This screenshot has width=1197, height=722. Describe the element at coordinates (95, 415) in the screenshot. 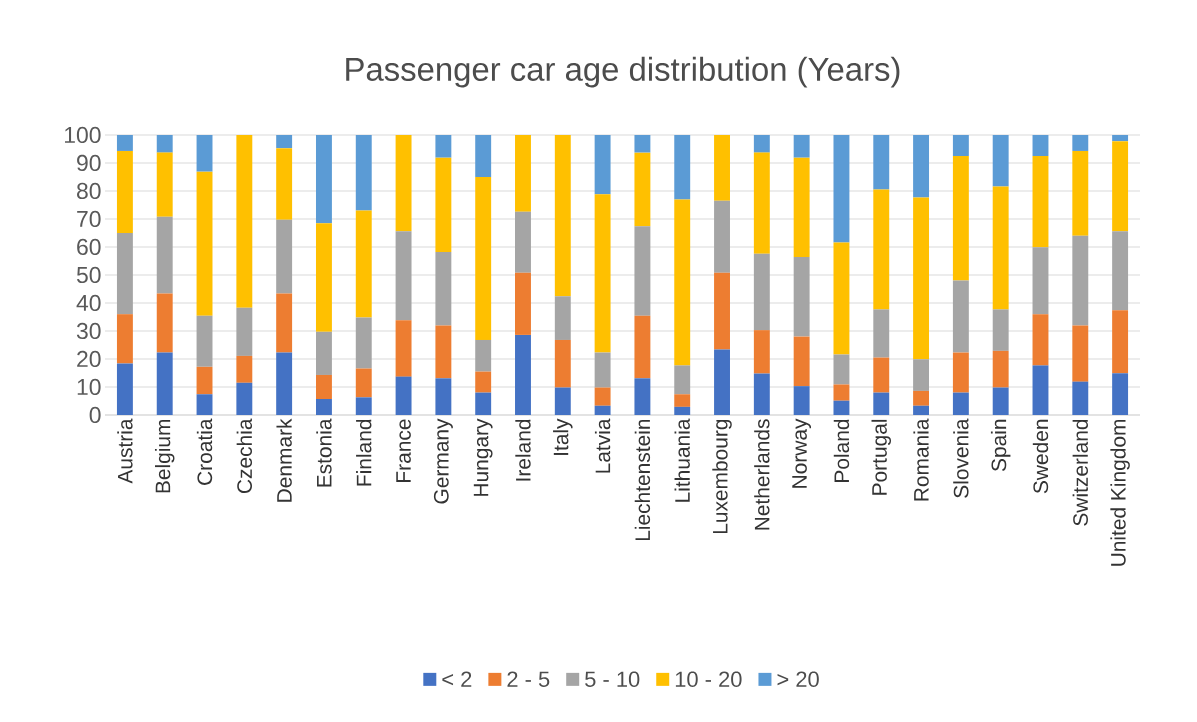

I see `y-tick-label: 0` at that location.